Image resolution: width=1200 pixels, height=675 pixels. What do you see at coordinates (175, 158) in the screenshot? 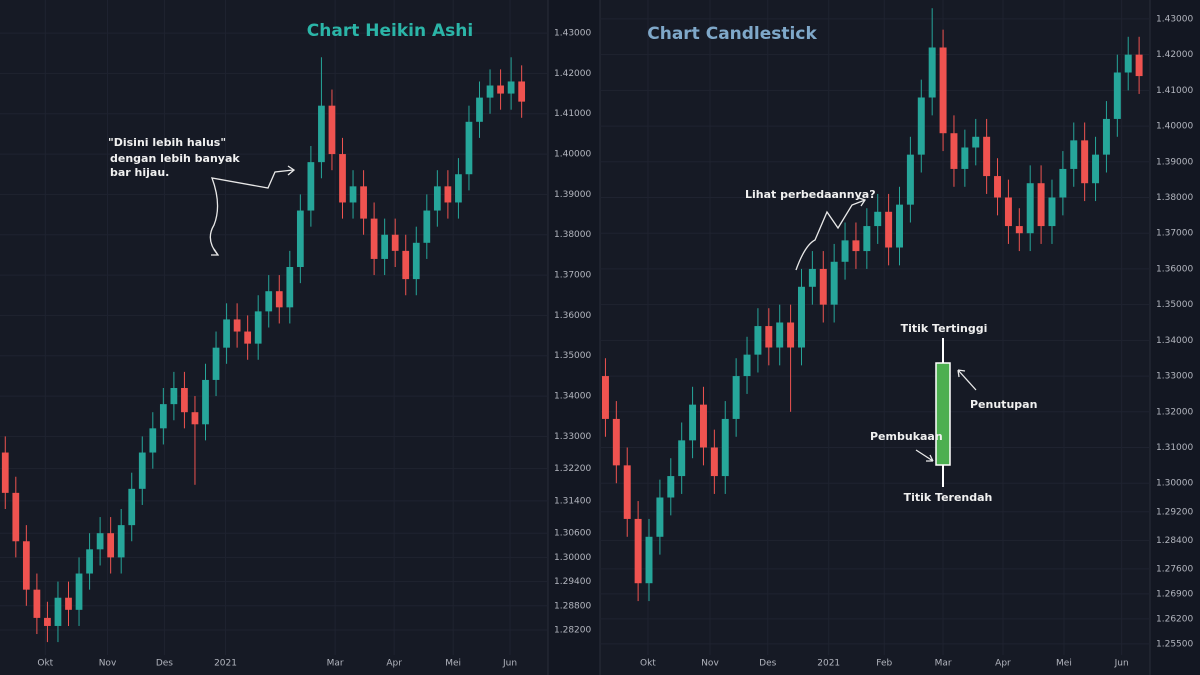
I see `annotation: dengan lebih banyak` at bounding box center [175, 158].